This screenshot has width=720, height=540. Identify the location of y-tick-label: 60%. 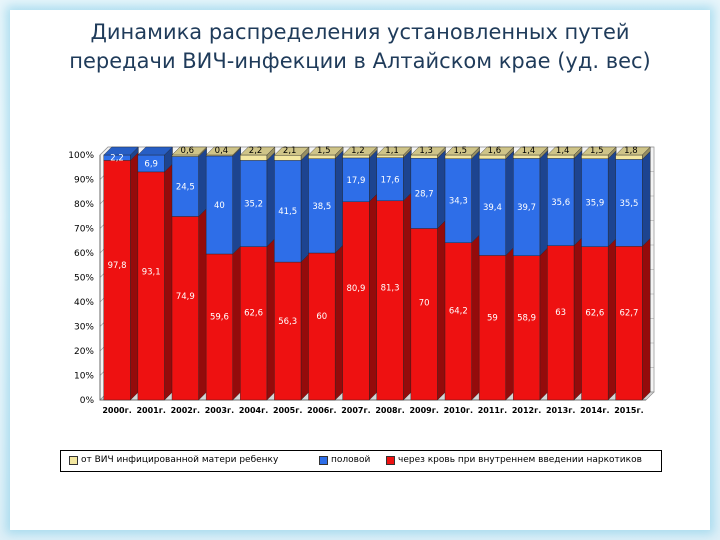
(84, 254).